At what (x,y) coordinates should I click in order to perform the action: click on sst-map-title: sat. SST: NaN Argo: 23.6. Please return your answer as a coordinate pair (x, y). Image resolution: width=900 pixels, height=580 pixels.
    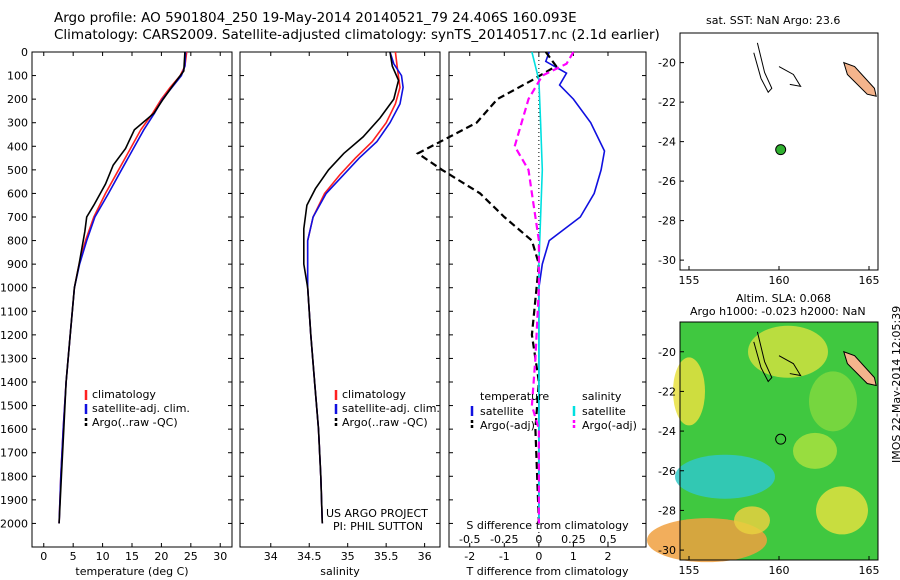
    Looking at the image, I should click on (773, 20).